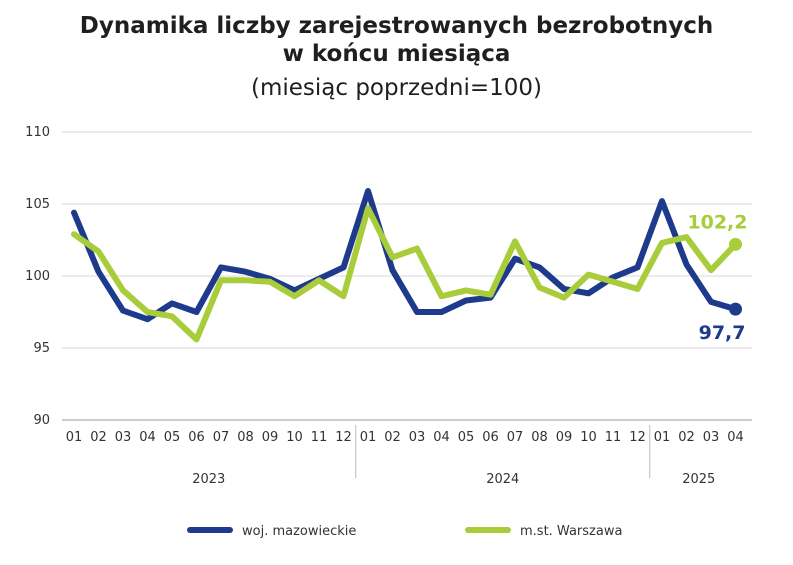 The height and width of the screenshot is (565, 793). I want to click on year-label: 2023, so click(208, 479).